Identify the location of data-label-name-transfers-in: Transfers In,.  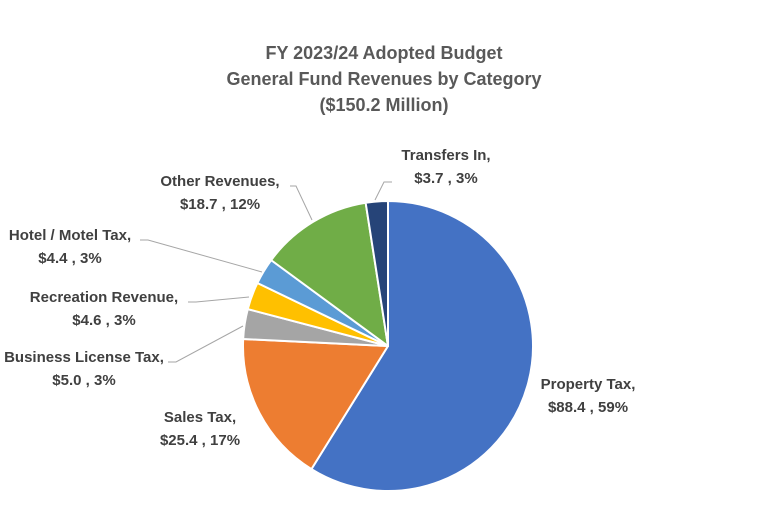
(445, 155).